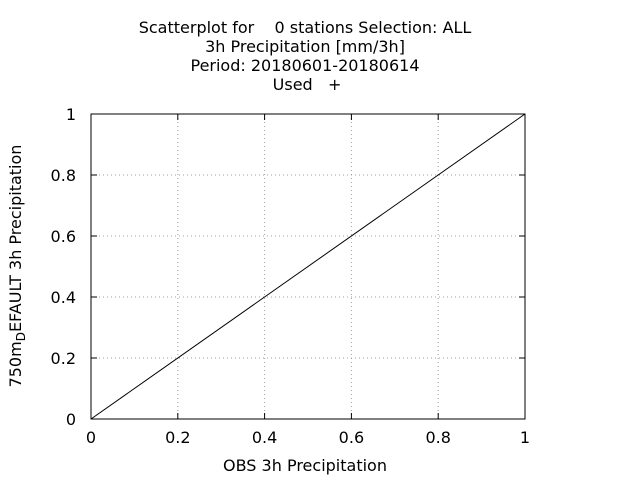 Image resolution: width=640 pixels, height=480 pixels. I want to click on title-line-2: 3h Precipitation [mm/3h], so click(305, 46).